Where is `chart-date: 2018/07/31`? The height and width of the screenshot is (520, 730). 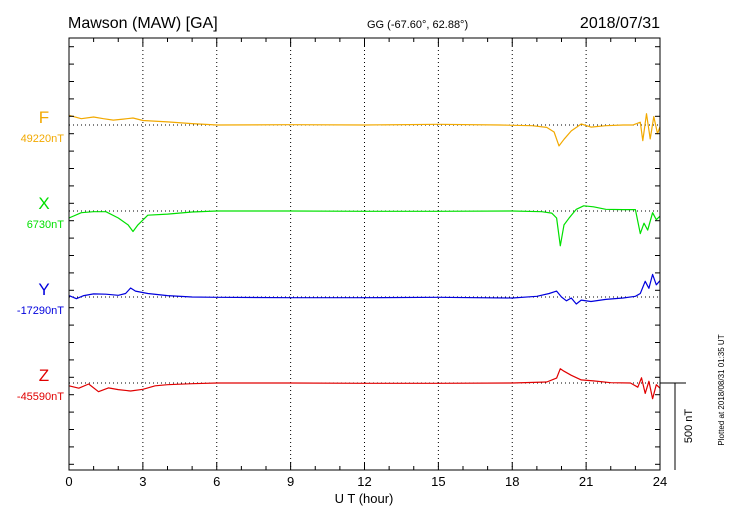 chart-date: 2018/07/31 is located at coordinates (620, 23).